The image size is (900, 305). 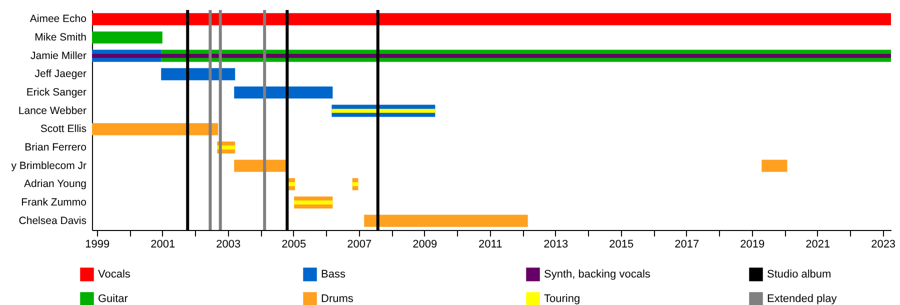 What do you see at coordinates (621, 244) in the screenshot?
I see `x-tick-label: 2015` at bounding box center [621, 244].